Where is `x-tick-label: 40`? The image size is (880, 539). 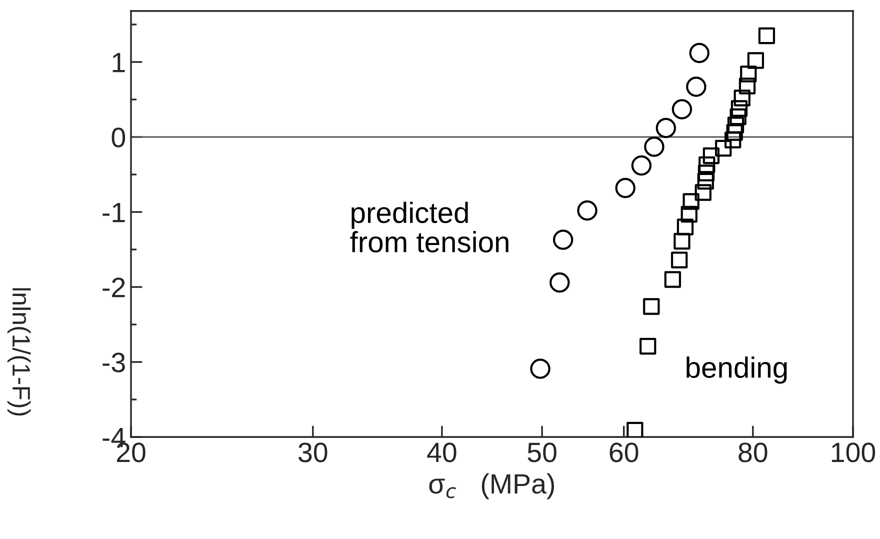
x-tick-label: 40 is located at coordinates (441, 452).